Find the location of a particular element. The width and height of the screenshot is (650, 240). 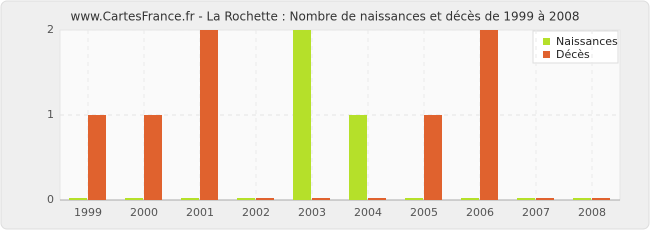

legend-label: Décès is located at coordinates (573, 54).